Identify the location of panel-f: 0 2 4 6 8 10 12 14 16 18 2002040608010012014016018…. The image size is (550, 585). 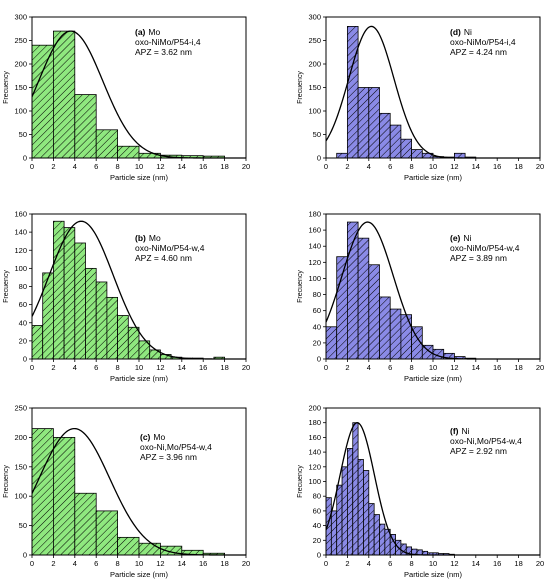
(420, 492).